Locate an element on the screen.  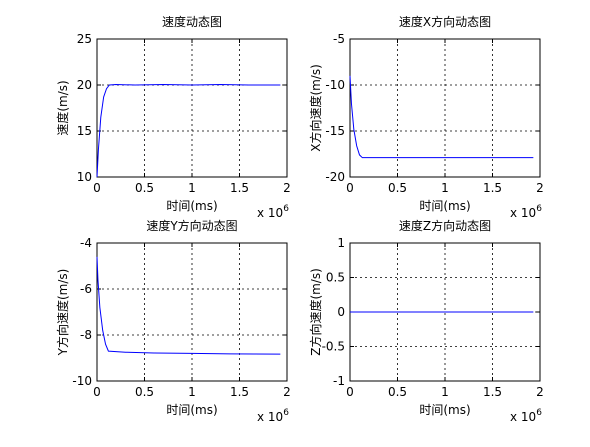
y-tick-label: -8 is located at coordinates (86, 335).